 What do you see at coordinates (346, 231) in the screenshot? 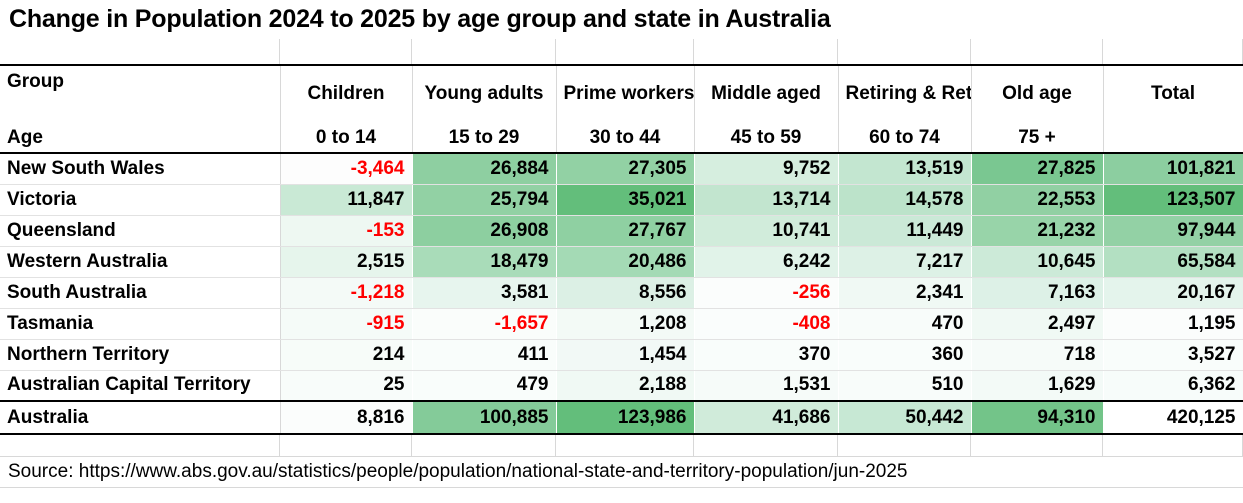
I see `cell-value: -153` at bounding box center [346, 231].